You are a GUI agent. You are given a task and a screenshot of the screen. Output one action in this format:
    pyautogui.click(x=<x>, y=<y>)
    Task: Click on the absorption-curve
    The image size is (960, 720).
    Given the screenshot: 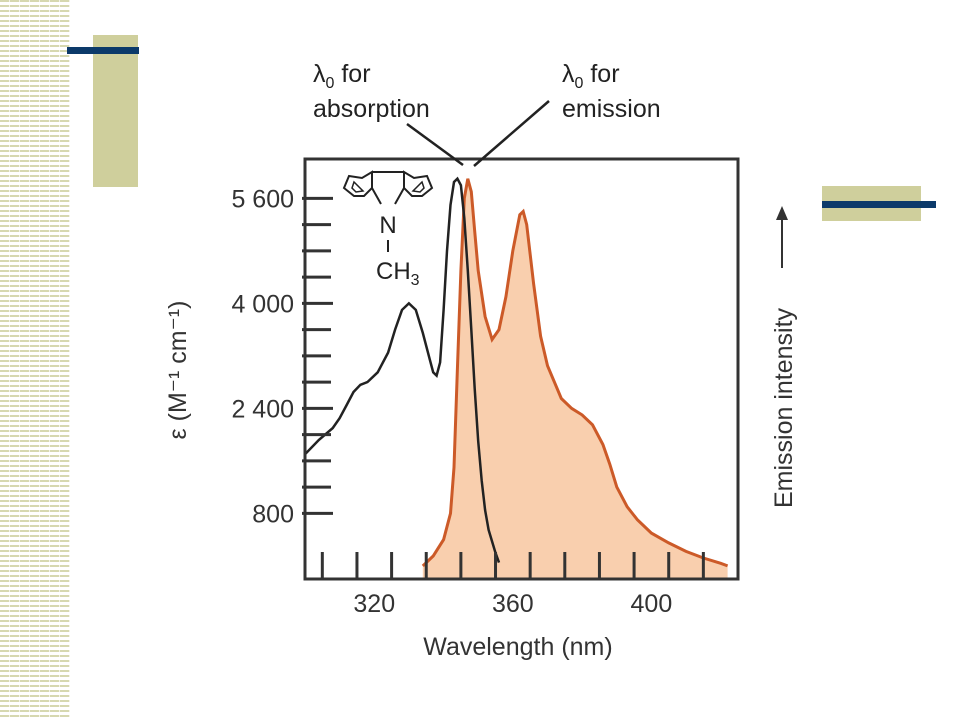 What is the action you would take?
    pyautogui.click(x=403, y=370)
    